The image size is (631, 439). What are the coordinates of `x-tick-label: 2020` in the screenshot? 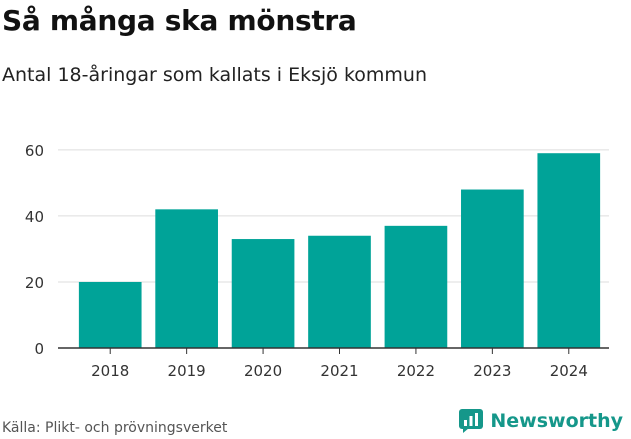 It's located at (263, 371).